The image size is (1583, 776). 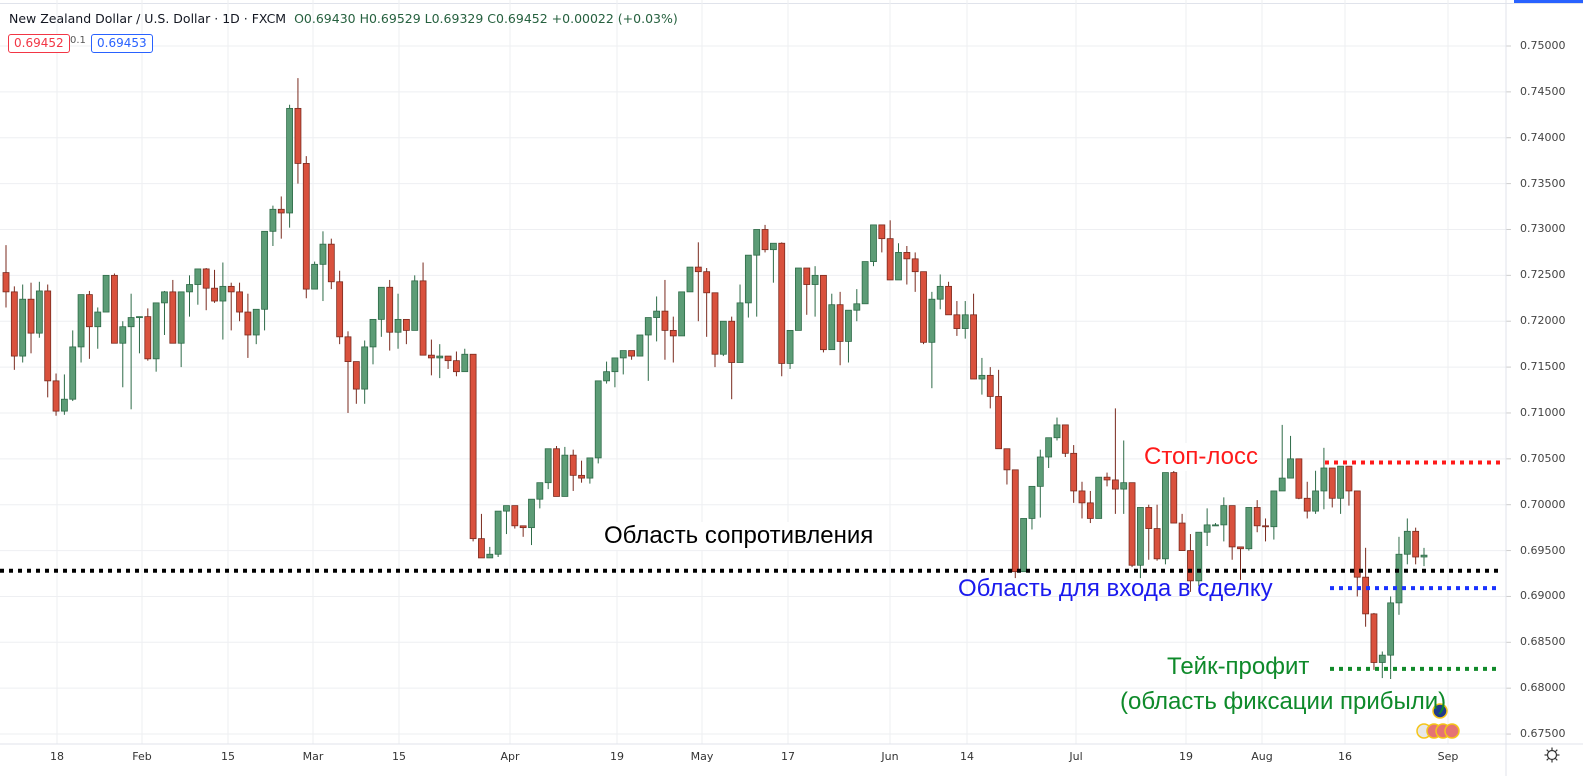 What do you see at coordinates (739, 536) in the screenshot?
I see `resistance-label: Область сопротивления` at bounding box center [739, 536].